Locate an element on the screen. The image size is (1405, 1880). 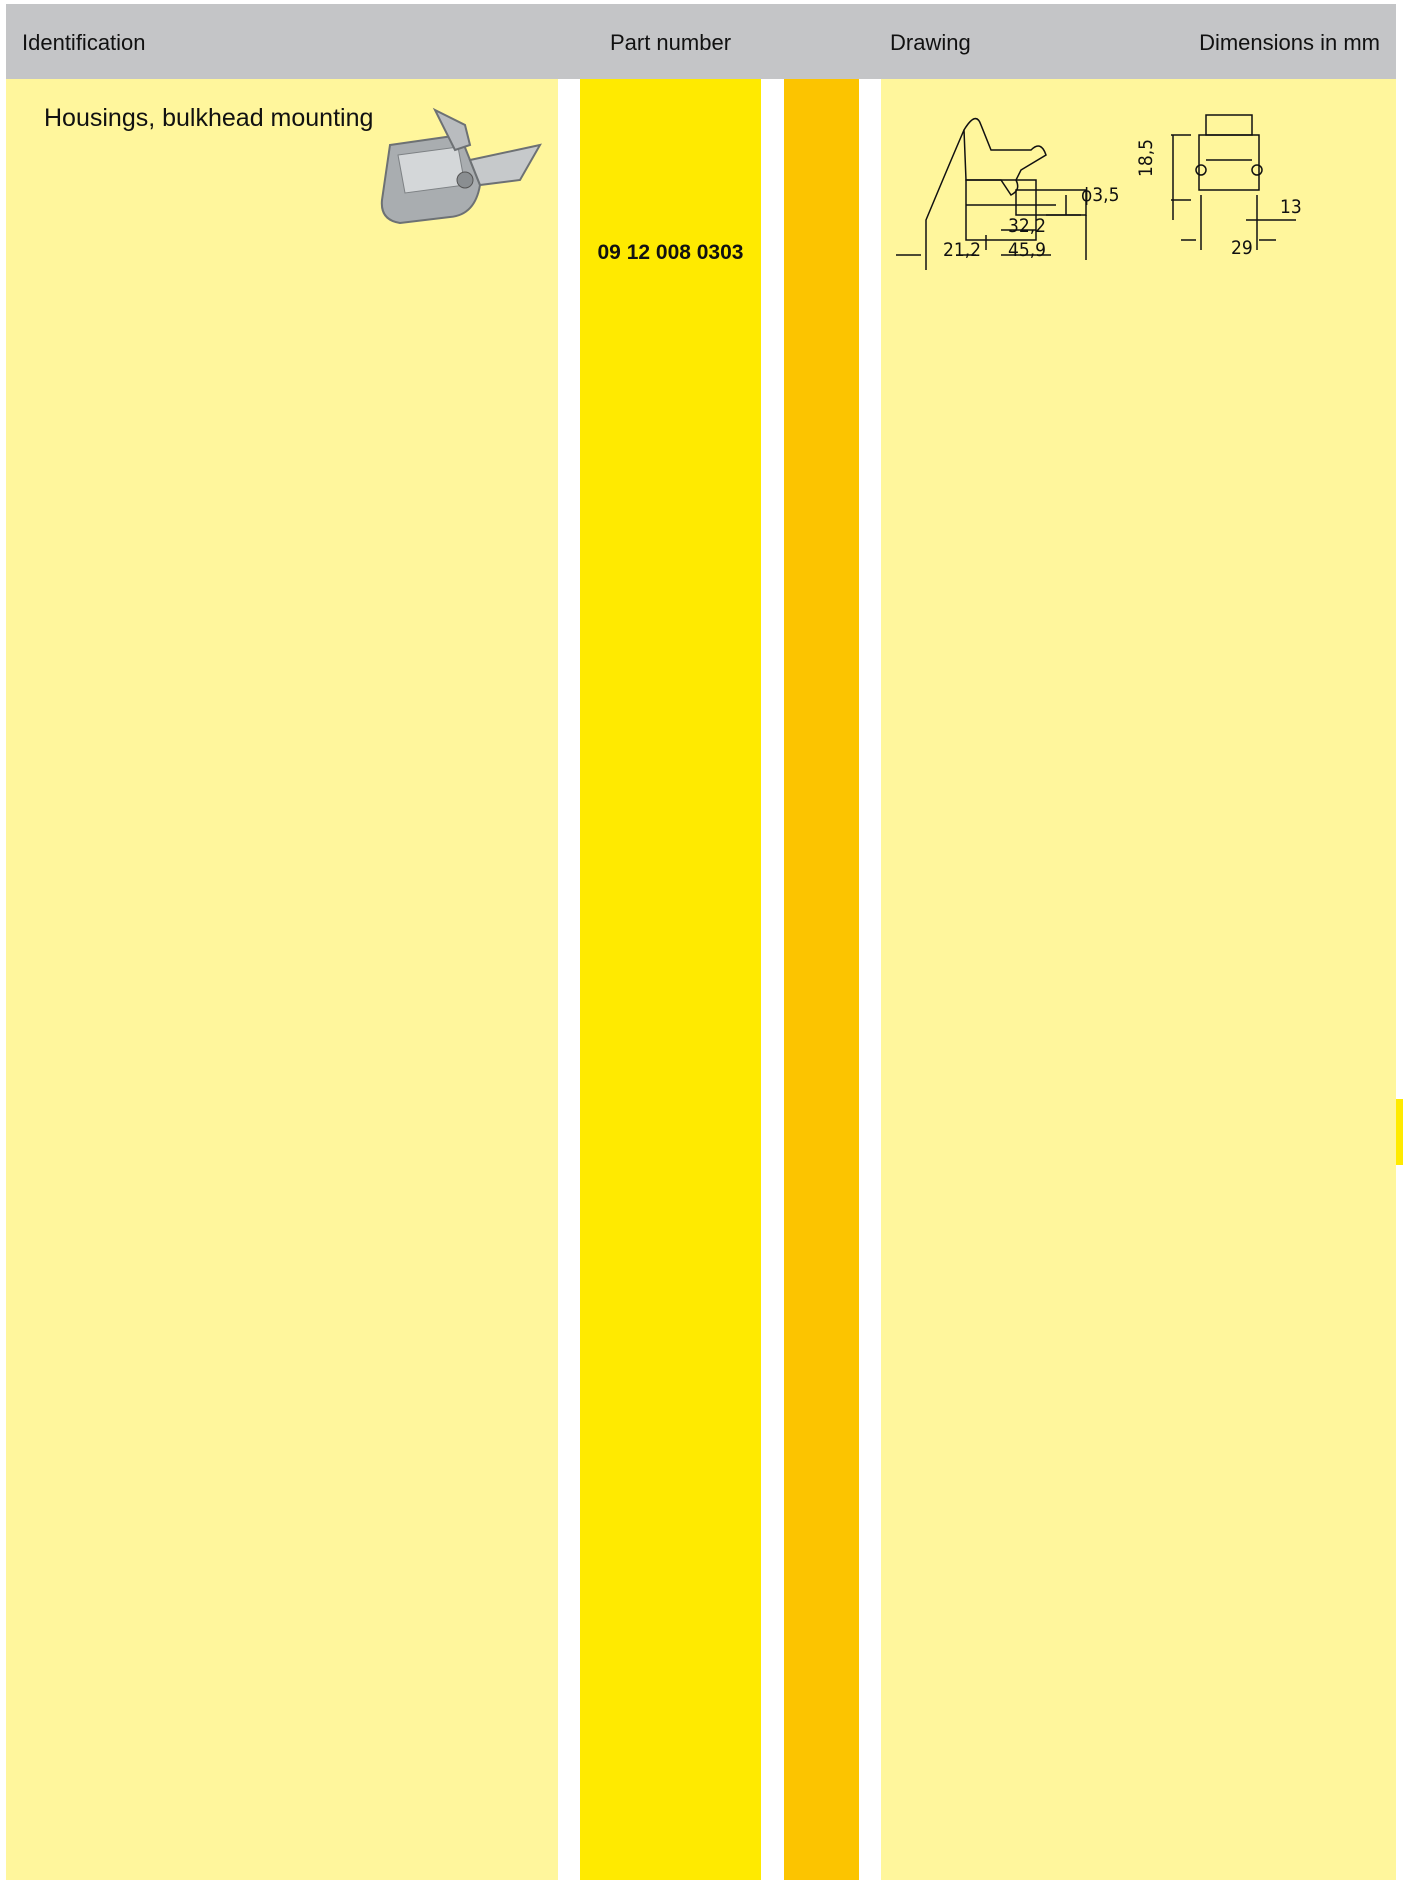
dimension-label: 45,9 is located at coordinates (1027, 250).